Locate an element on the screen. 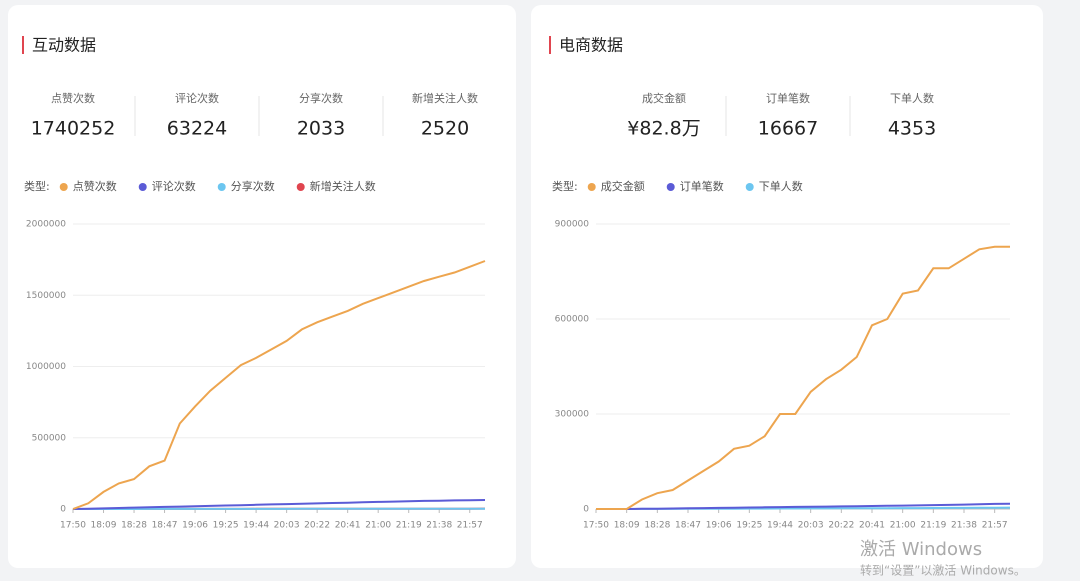 This screenshot has height=581, width=1080. y-tick-label: 300000 is located at coordinates (572, 415).